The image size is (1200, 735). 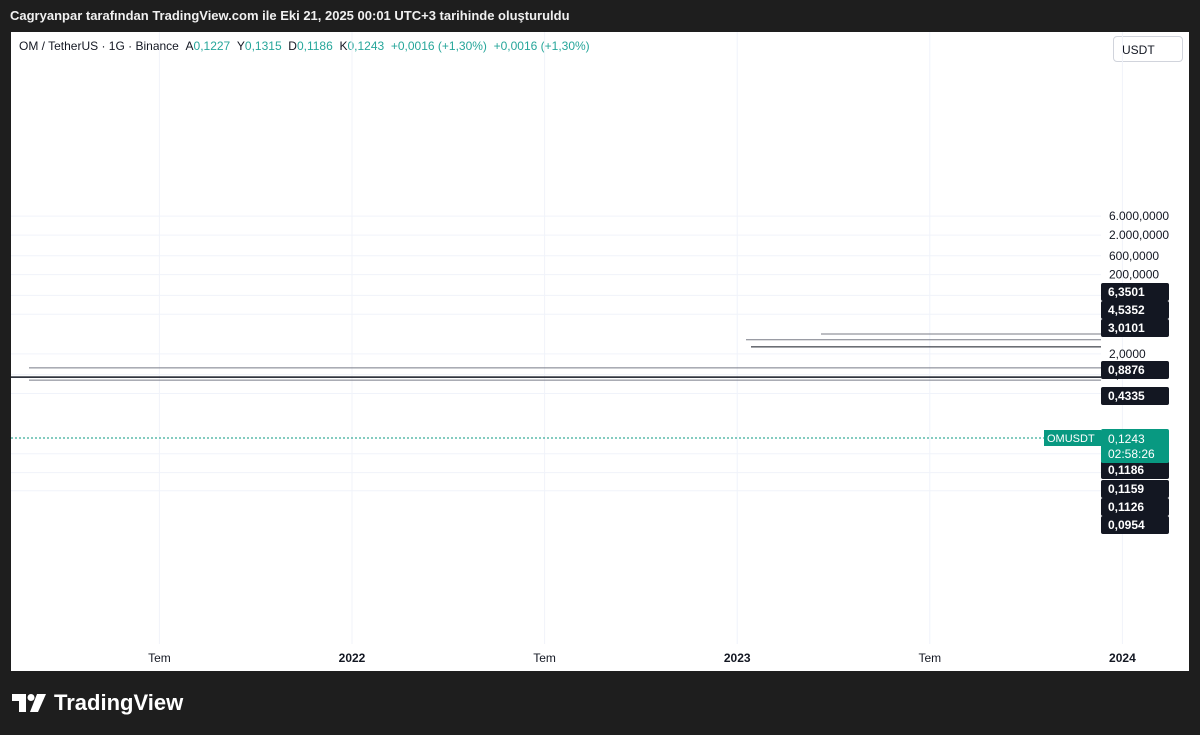 I want to click on level-tag: 0,0954, so click(x=1135, y=525).